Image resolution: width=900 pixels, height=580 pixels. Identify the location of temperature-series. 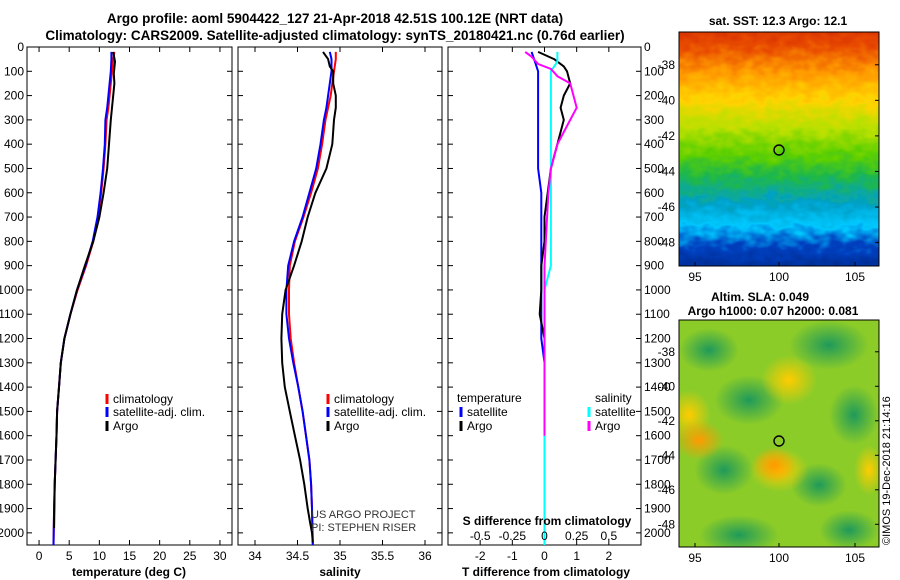
(84, 298).